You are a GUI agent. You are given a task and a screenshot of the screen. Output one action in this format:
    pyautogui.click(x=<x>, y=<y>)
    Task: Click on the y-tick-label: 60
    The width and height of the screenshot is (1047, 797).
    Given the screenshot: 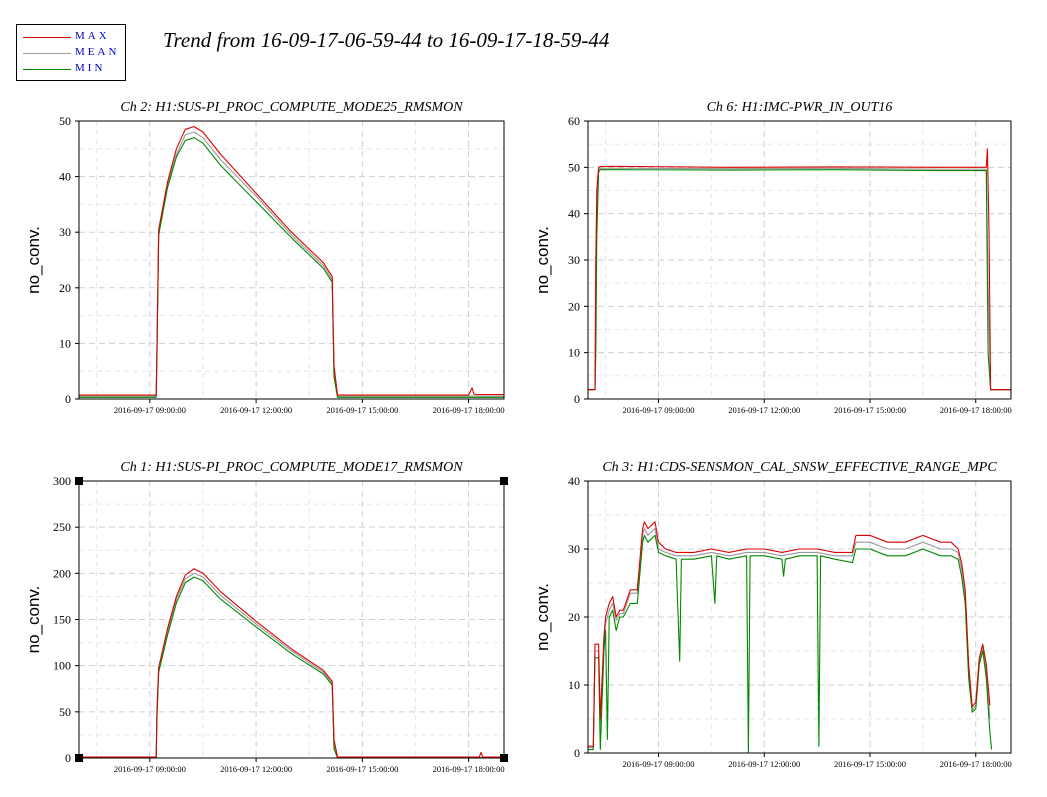 What is the action you would take?
    pyautogui.click(x=574, y=121)
    